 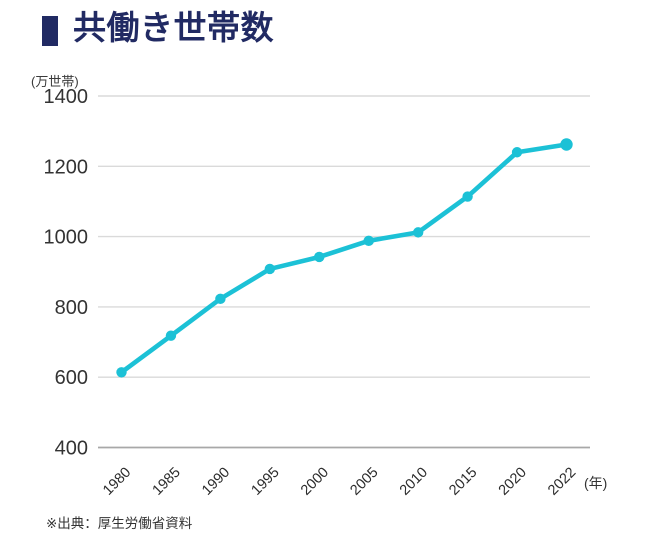 What do you see at coordinates (66, 97) in the screenshot?
I see `y-tick-label: 1400` at bounding box center [66, 97].